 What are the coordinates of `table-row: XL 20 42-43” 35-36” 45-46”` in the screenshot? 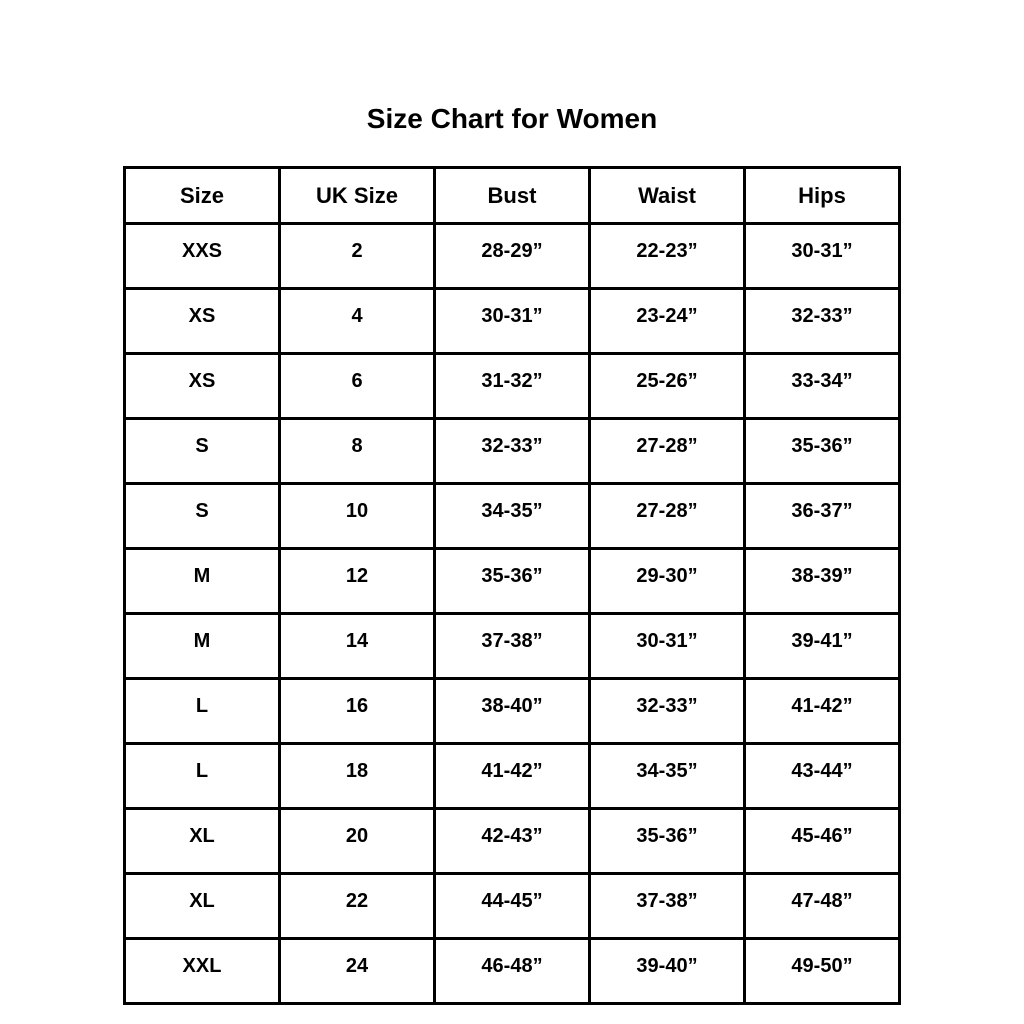 It's located at (512, 841).